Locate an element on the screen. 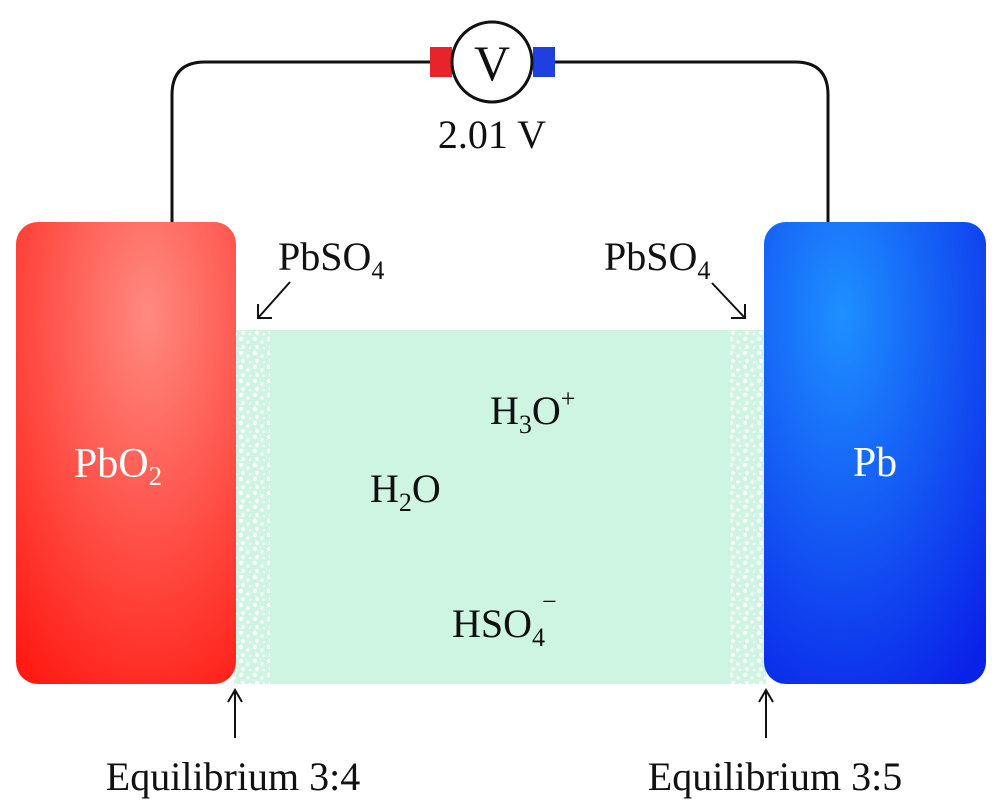 The width and height of the screenshot is (1000, 810). pb-electrode is located at coordinates (875, 453).